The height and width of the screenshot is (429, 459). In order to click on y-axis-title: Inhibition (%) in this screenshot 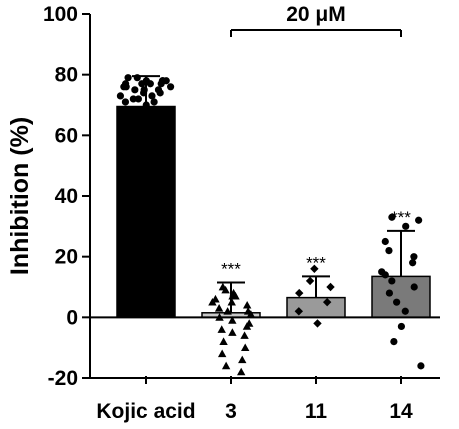, I will do `click(20, 196)`.